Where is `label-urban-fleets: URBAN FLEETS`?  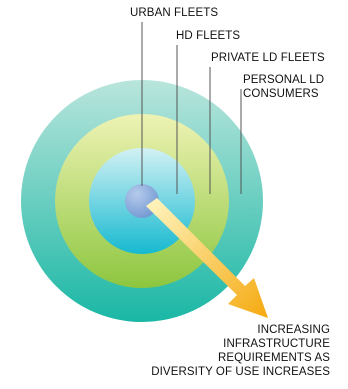 label-urban-fleets: URBAN FLEETS is located at coordinates (174, 13).